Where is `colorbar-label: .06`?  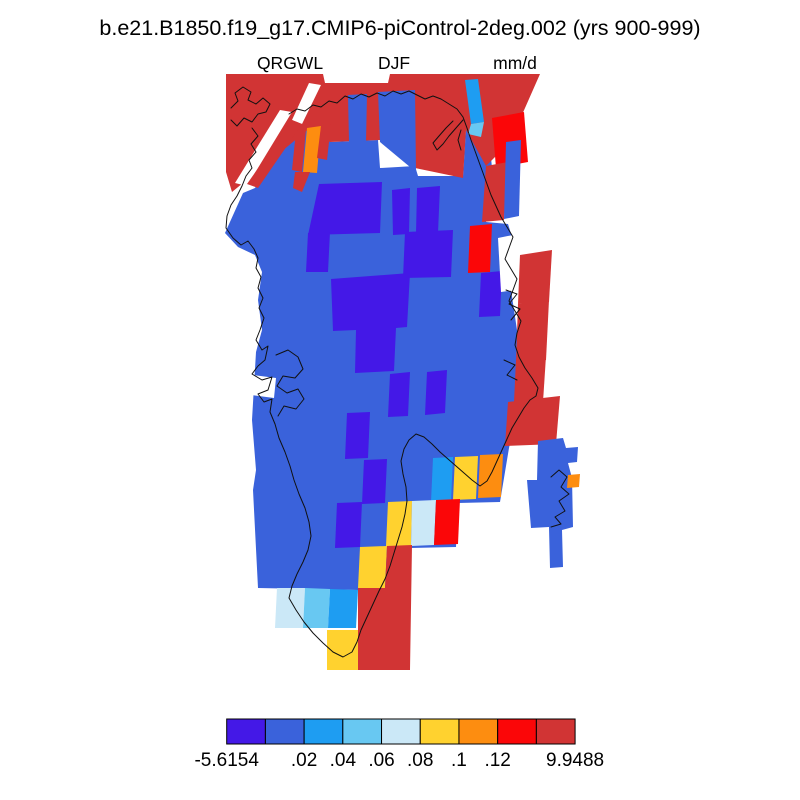
colorbar-label: .06 is located at coordinates (381, 760).